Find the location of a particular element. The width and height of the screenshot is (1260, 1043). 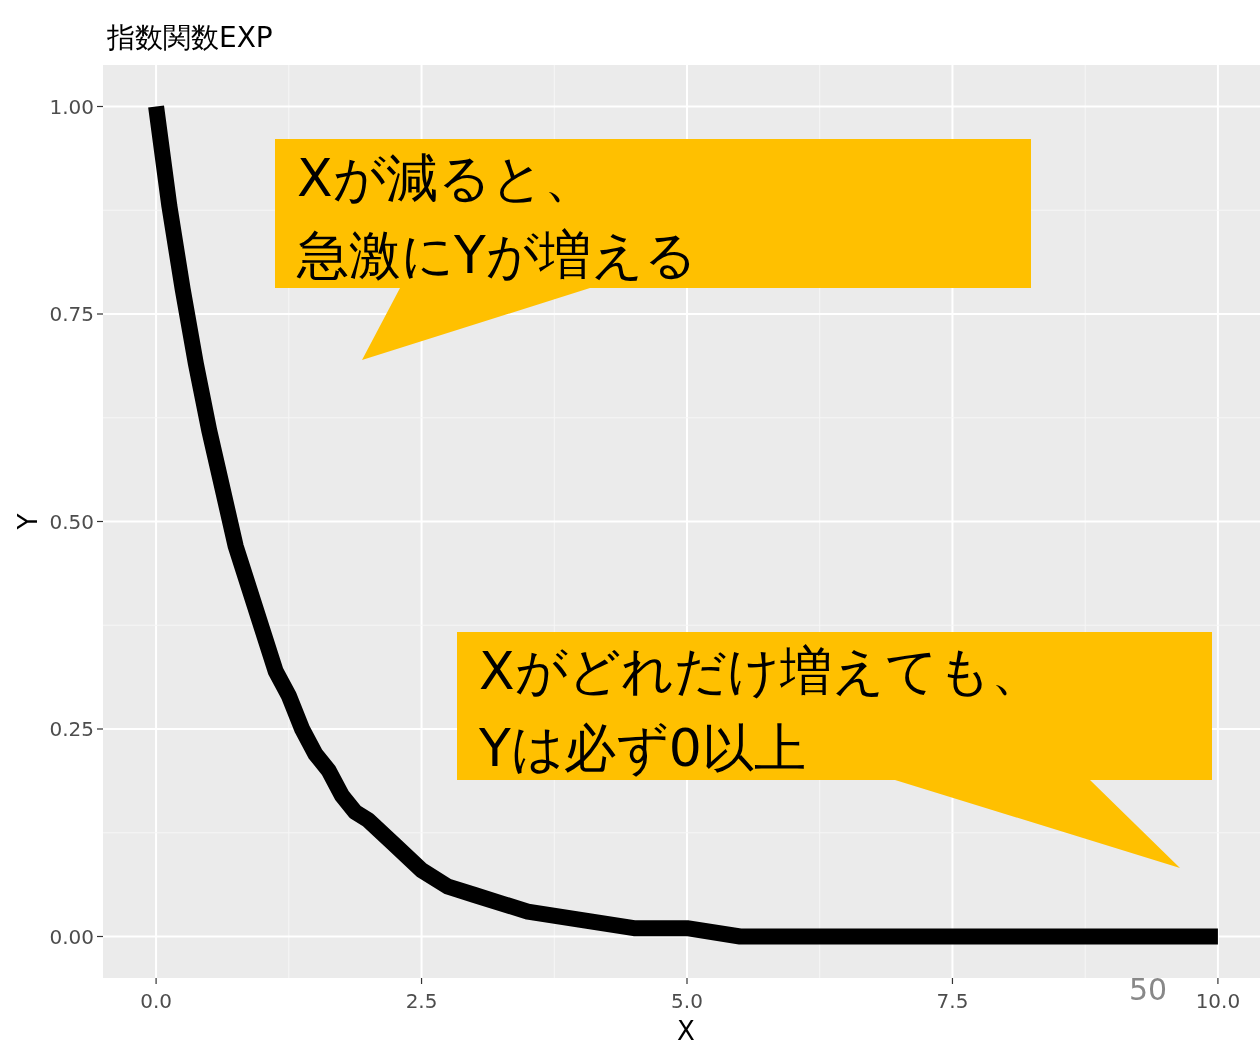

y-tick-label: 1.00 is located at coordinates (71, 106).